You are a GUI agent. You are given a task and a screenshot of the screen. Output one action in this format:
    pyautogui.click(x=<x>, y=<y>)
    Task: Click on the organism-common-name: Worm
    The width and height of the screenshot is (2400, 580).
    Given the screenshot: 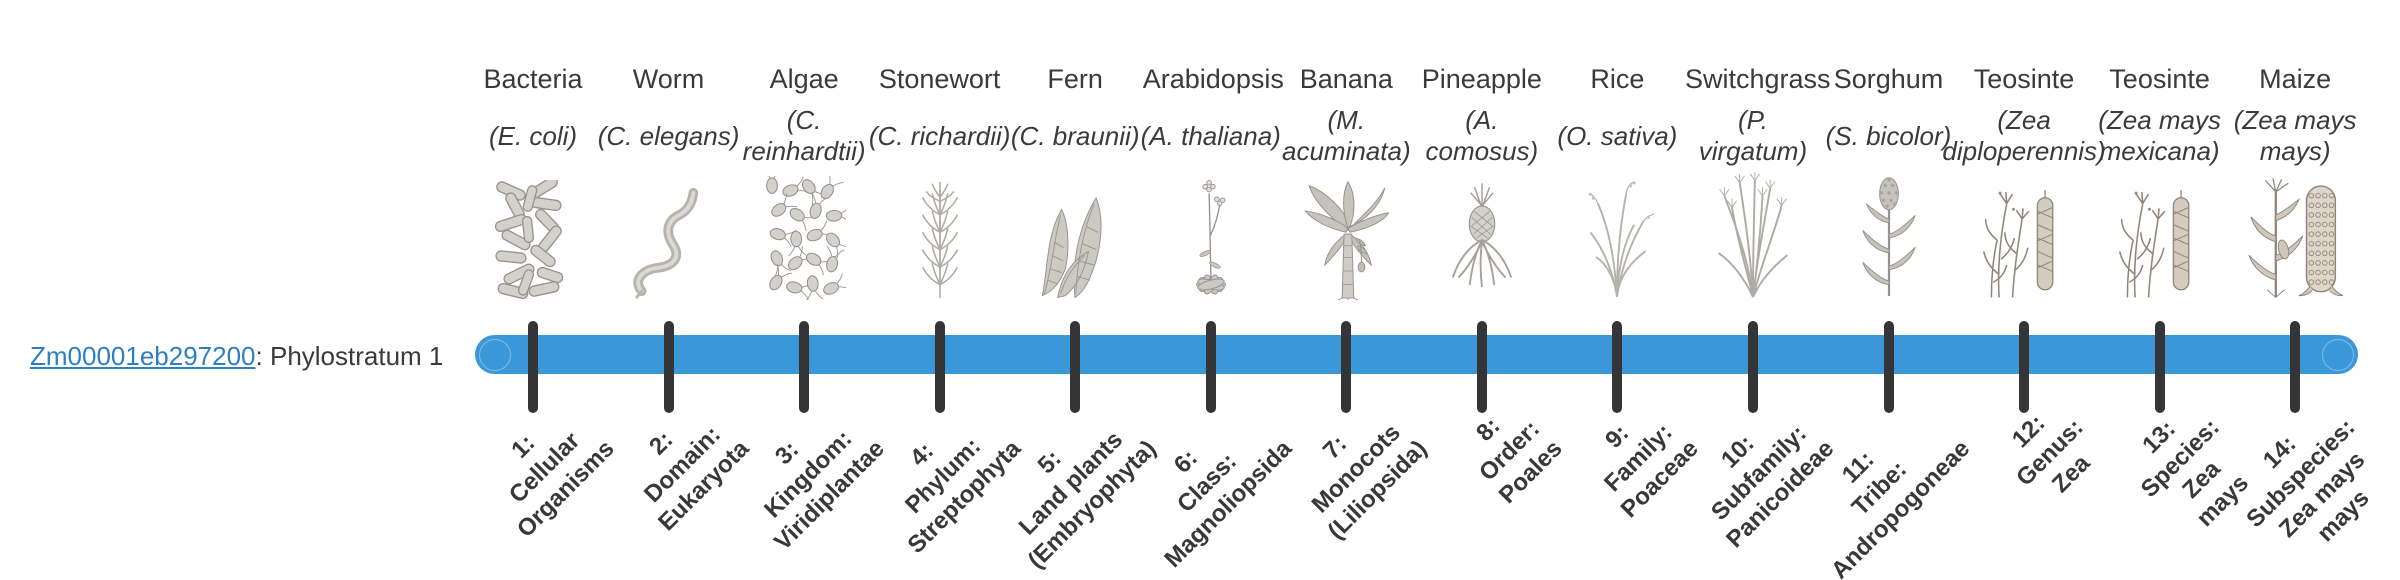 What is the action you would take?
    pyautogui.click(x=668, y=79)
    